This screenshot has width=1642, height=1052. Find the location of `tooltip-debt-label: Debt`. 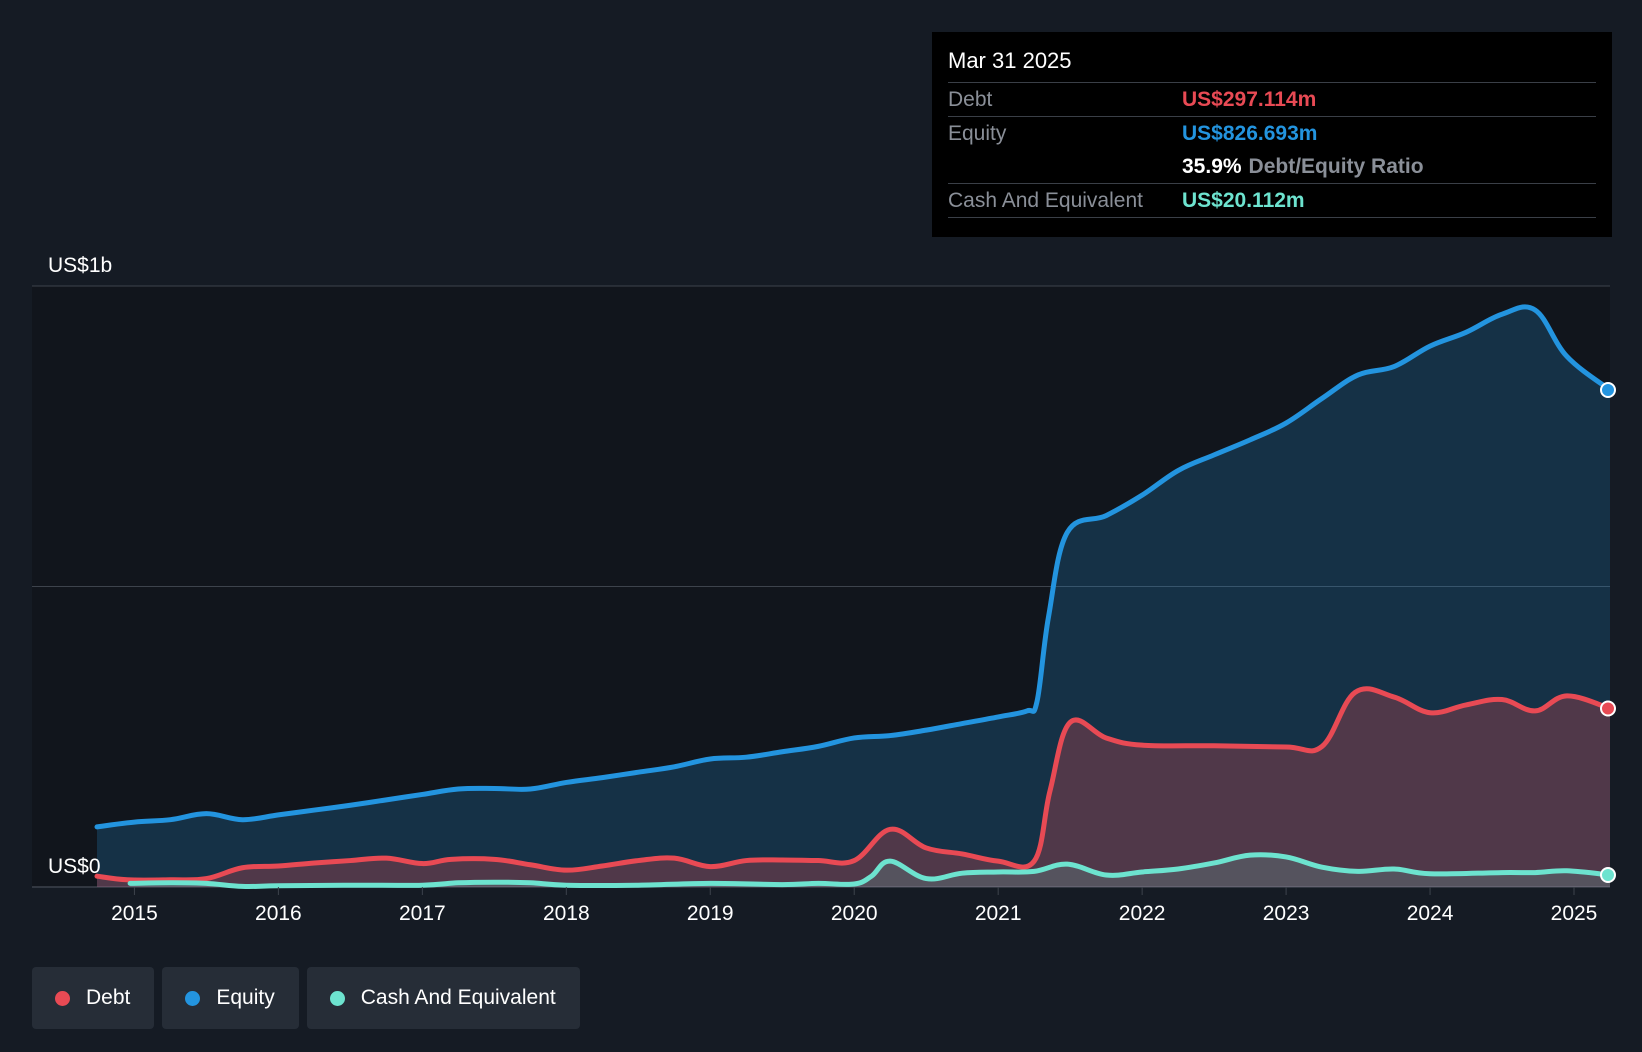

tooltip-debt-label: Debt is located at coordinates (970, 99).